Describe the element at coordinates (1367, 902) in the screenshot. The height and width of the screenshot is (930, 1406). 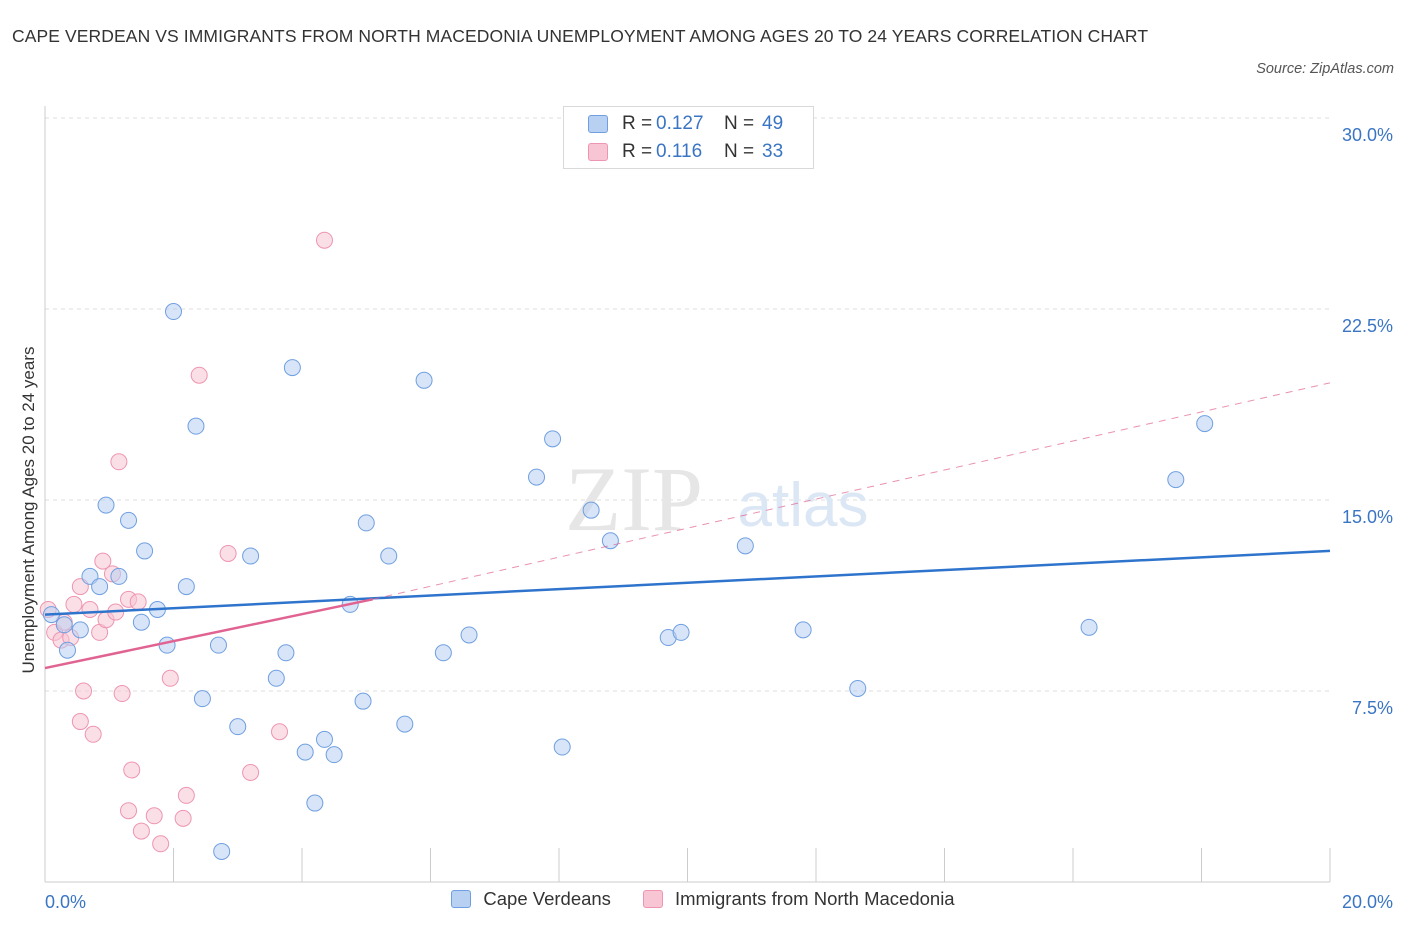
I see `x-tick-label: 20.0%` at that location.